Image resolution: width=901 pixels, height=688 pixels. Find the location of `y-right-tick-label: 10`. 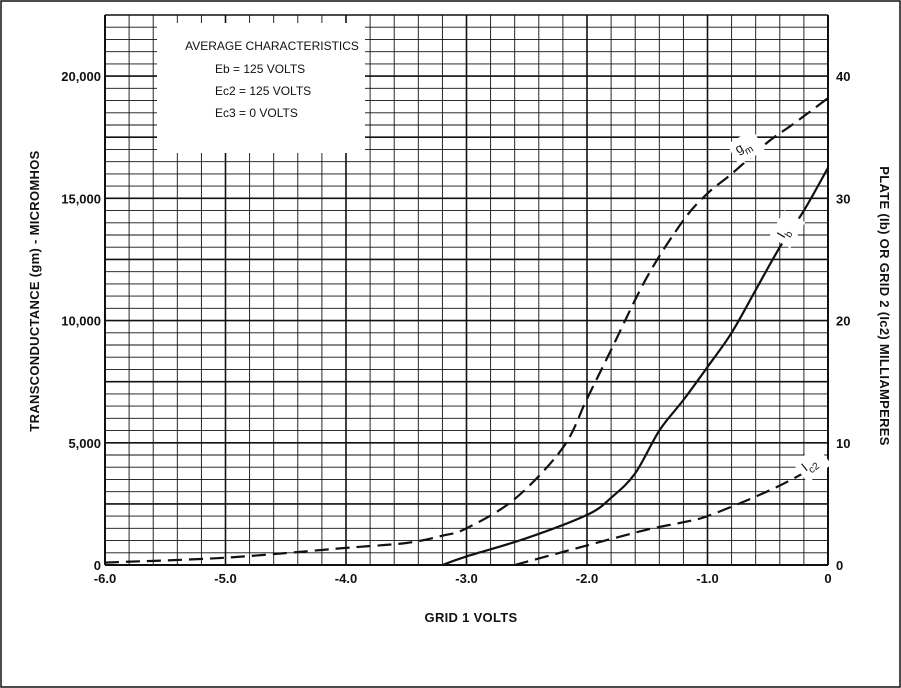

y-right-tick-label: 10 is located at coordinates (843, 443).